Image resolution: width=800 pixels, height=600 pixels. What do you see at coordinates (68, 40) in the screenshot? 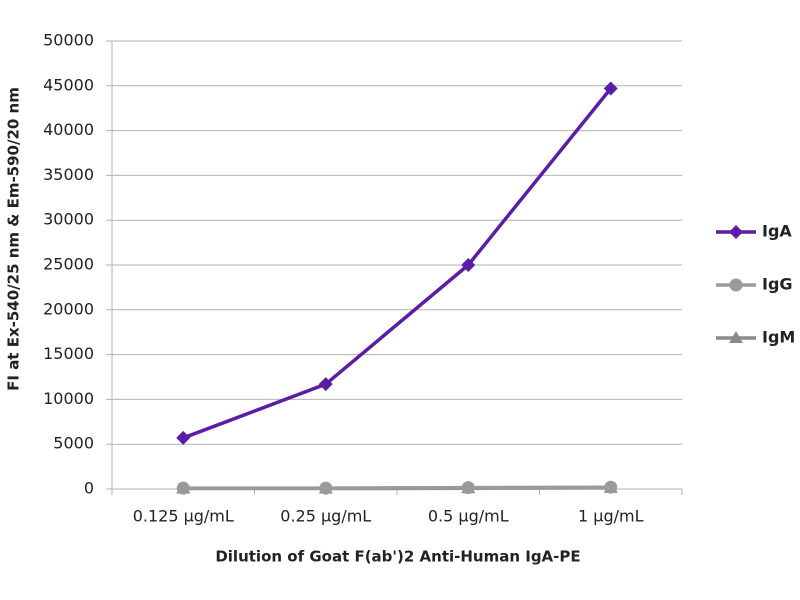
I see `y-tick-label: 50000` at bounding box center [68, 40].